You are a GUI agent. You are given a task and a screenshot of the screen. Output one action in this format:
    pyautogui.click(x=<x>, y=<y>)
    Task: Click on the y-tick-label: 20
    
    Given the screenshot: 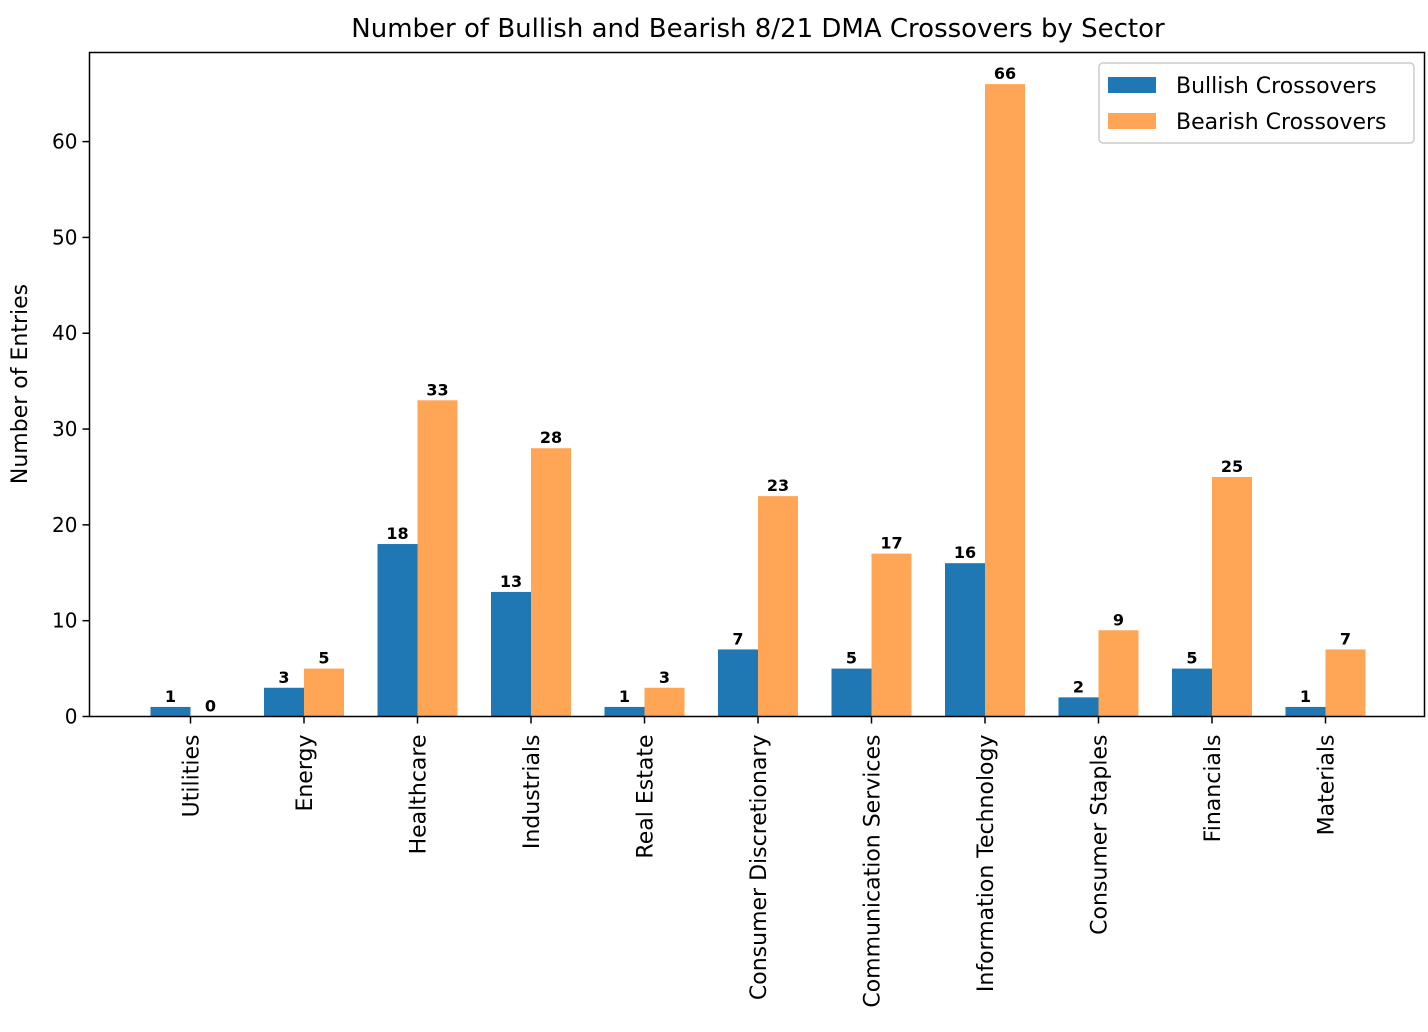 What is the action you would take?
    pyautogui.click(x=64, y=525)
    